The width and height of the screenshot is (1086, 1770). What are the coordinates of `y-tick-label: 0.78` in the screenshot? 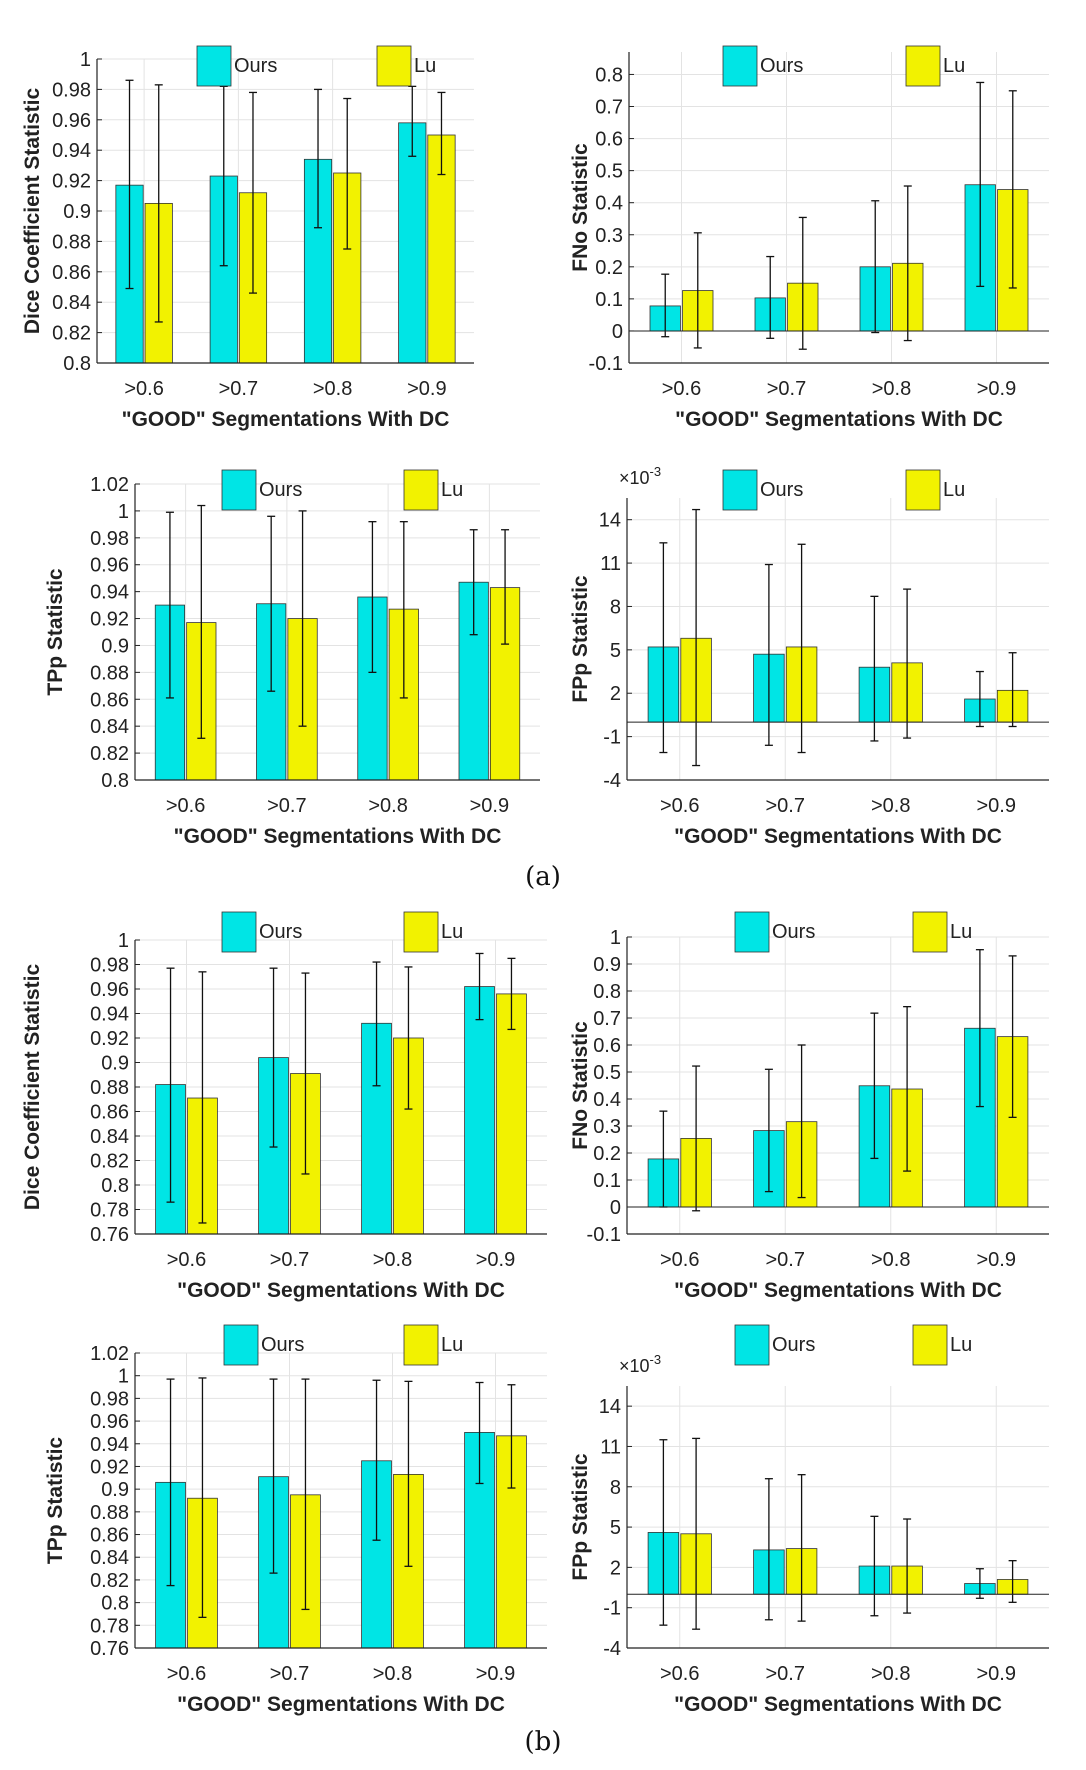 It's located at (109, 1626).